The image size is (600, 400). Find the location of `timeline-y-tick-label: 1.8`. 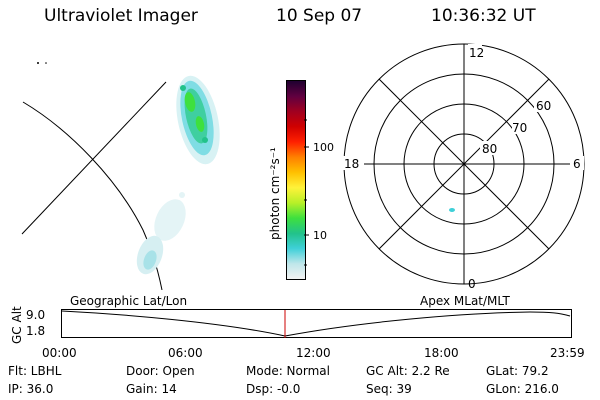

timeline-y-tick-label: 1.8 is located at coordinates (36, 331).